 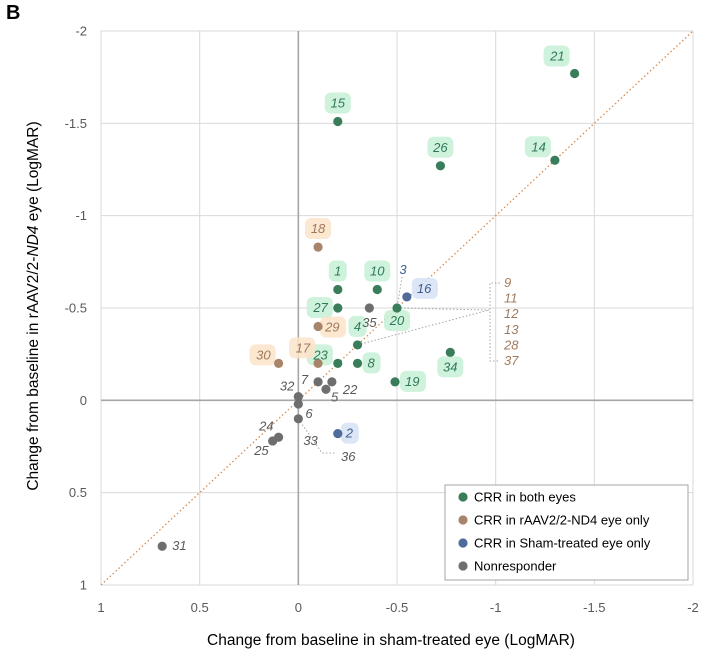 I want to click on point-label: 7, so click(x=305, y=379).